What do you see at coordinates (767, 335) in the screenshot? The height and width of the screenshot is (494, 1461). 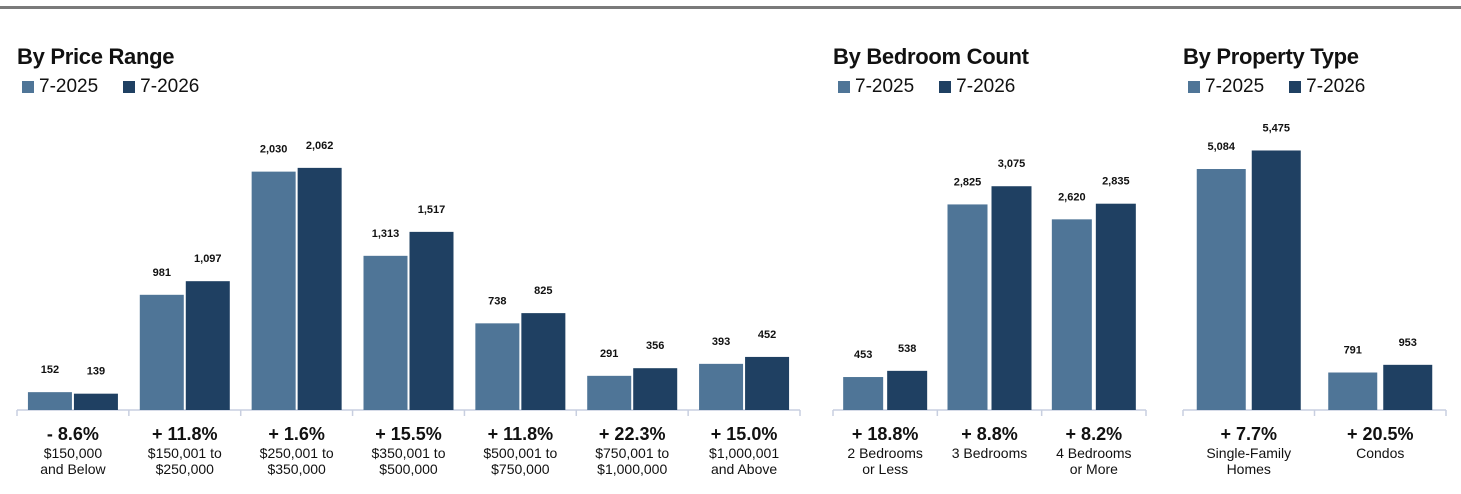 I see `data-label-2026: 452` at bounding box center [767, 335].